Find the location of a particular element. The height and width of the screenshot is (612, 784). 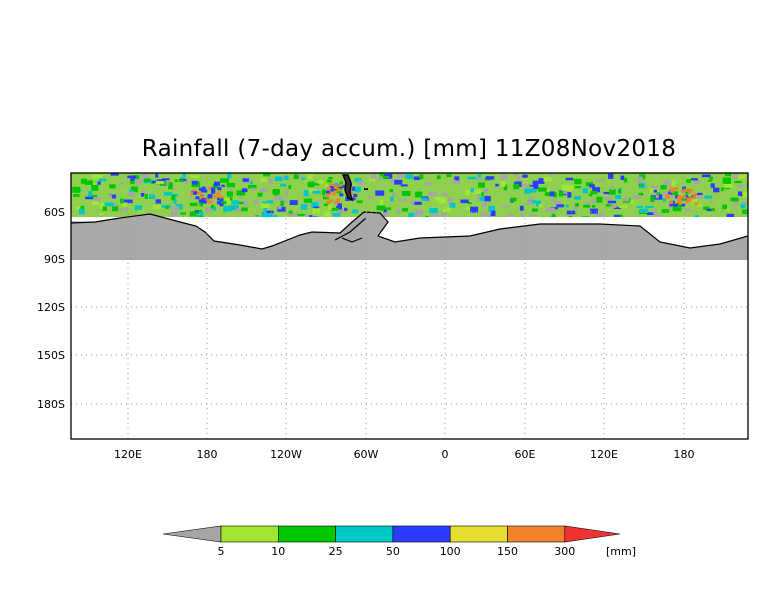

colorbar-label: 150 is located at coordinates (507, 551).